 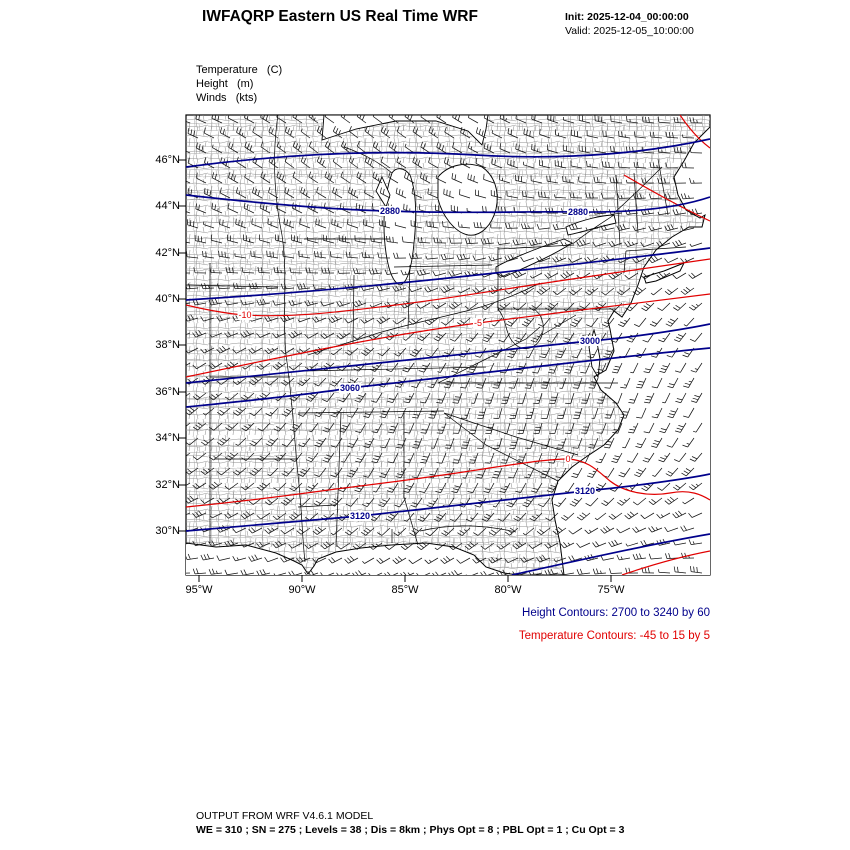 I want to click on lon-tick-label: 95°W, so click(x=199, y=590).